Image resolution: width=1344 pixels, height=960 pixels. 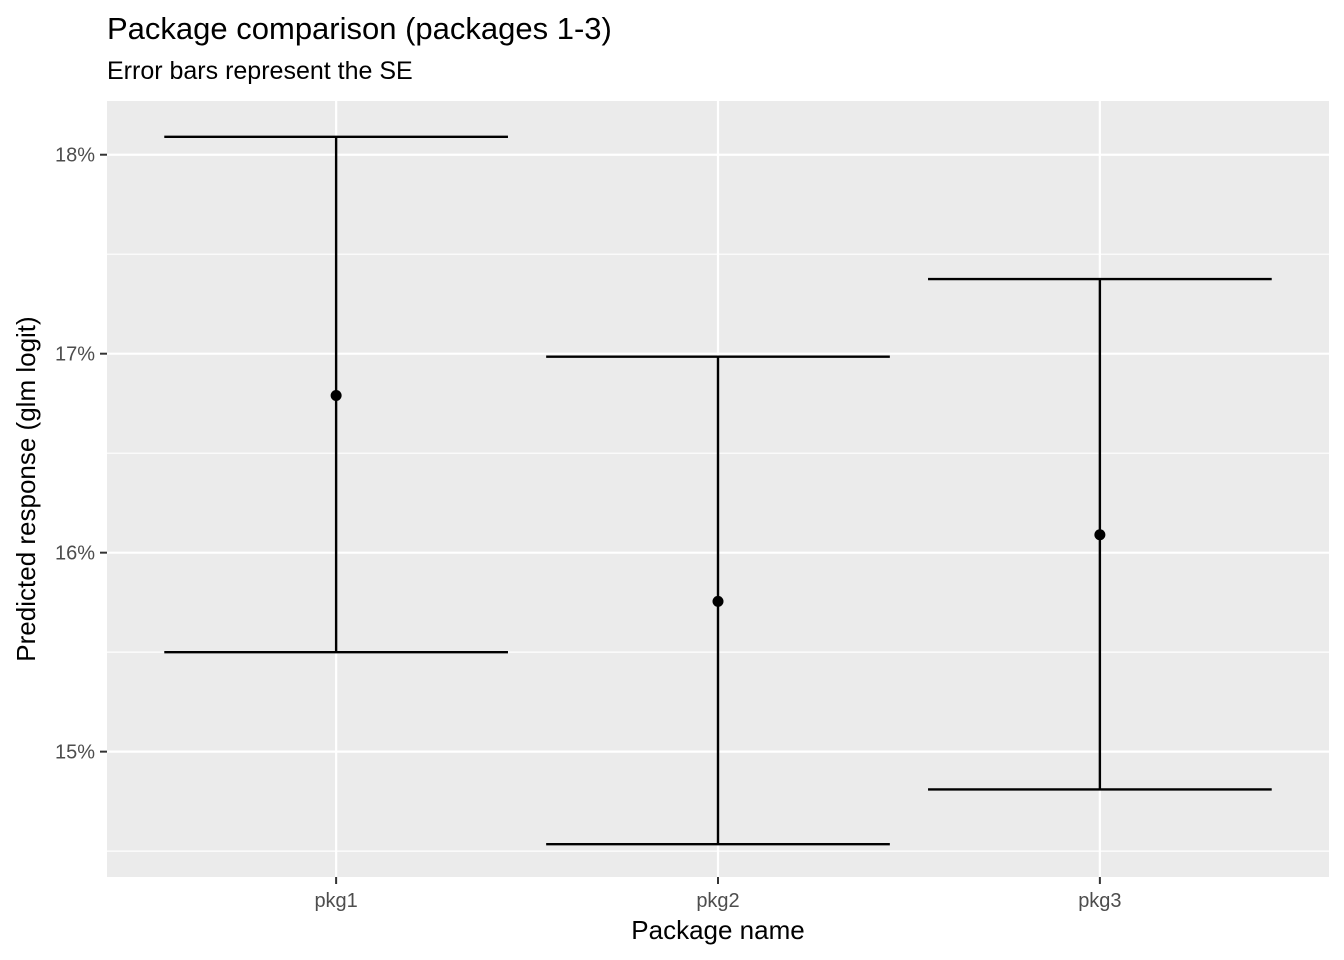 What do you see at coordinates (75, 753) in the screenshot?
I see `y-tick-label: 15%` at bounding box center [75, 753].